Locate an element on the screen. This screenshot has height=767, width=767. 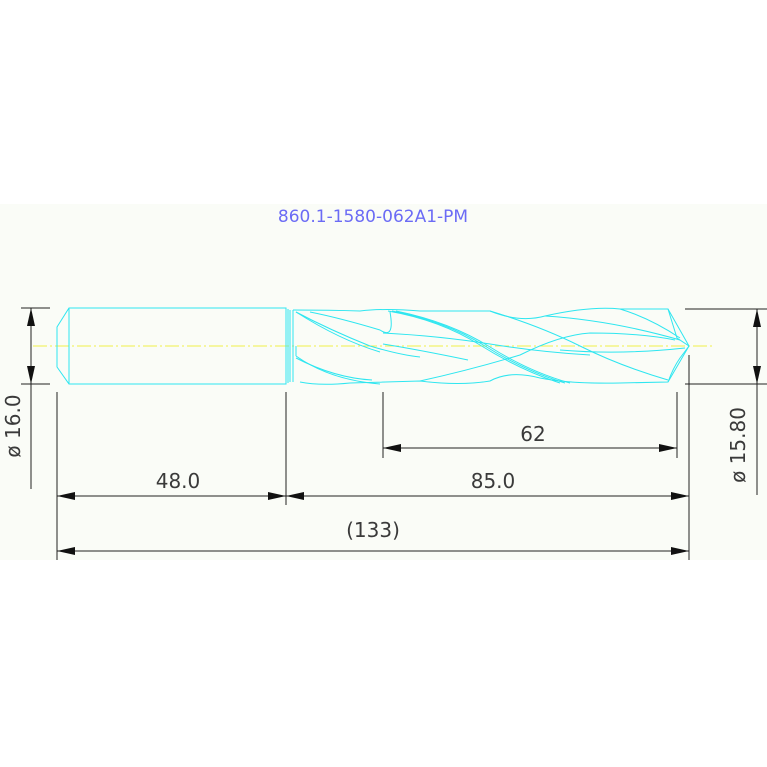
overall-length-label: (133) is located at coordinates (373, 530).